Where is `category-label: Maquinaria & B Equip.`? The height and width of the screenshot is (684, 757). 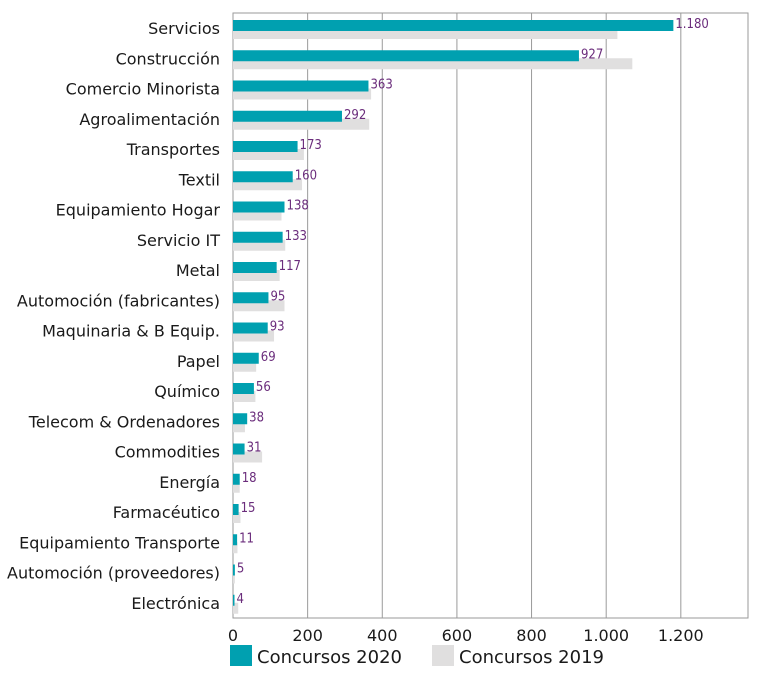
category-label: Maquinaria & B Equip. is located at coordinates (131, 331).